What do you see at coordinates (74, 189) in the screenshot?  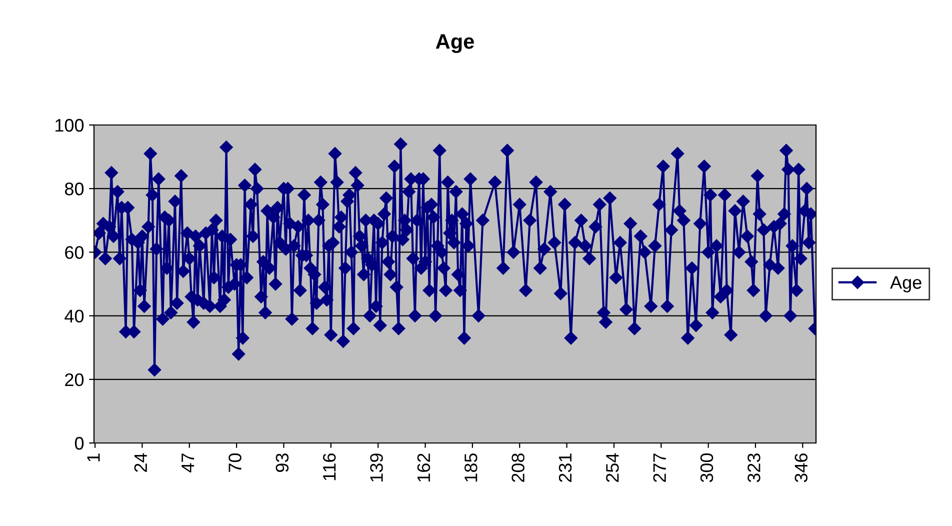 I see `y-tick-label: 80` at bounding box center [74, 189].